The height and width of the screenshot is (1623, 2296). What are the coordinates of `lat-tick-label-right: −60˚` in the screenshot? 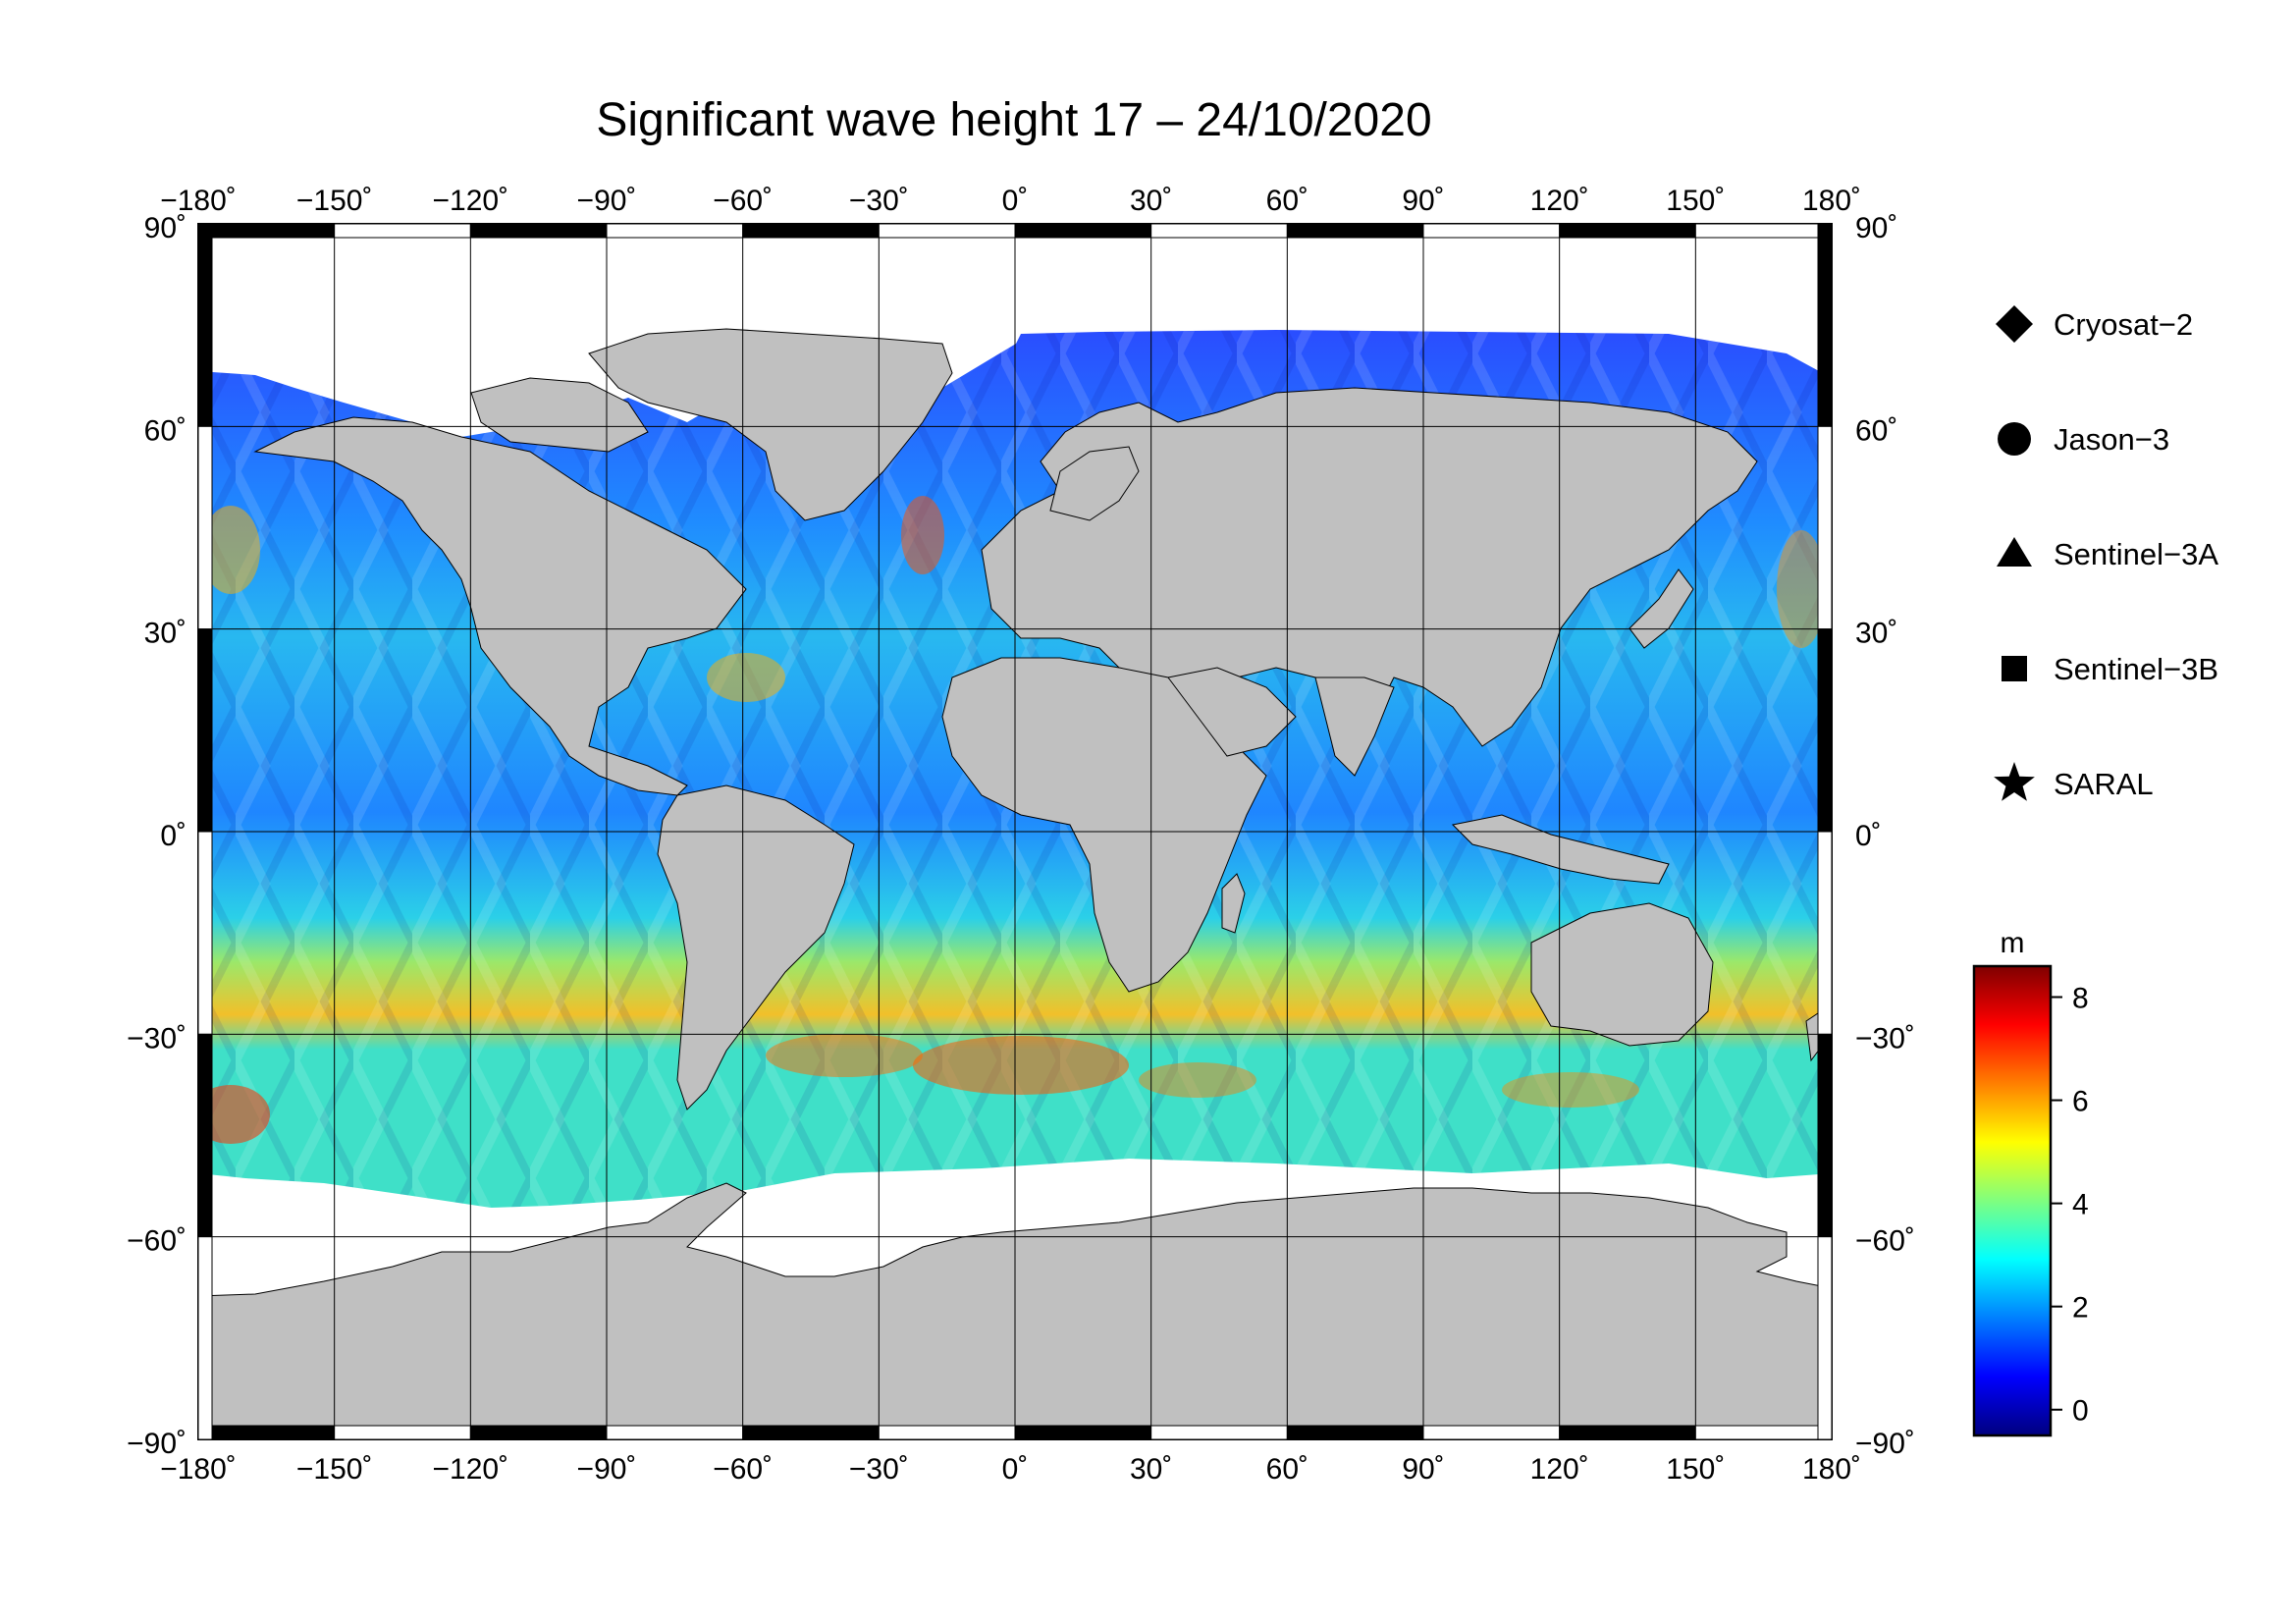 It's located at (1885, 1241).